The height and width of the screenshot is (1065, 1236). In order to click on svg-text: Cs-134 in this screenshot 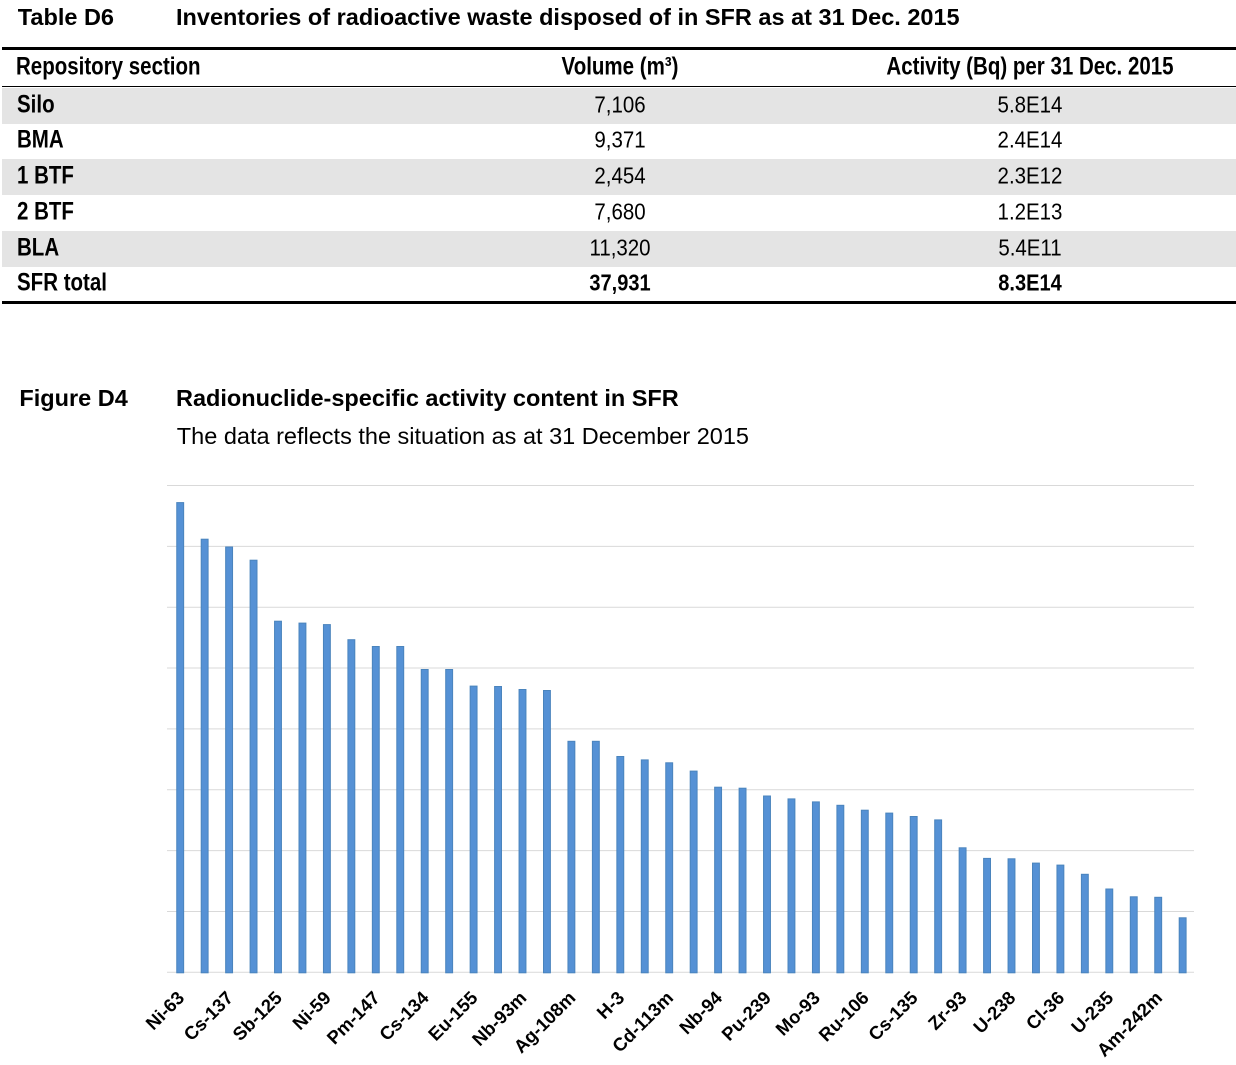, I will do `click(404, 1015)`.